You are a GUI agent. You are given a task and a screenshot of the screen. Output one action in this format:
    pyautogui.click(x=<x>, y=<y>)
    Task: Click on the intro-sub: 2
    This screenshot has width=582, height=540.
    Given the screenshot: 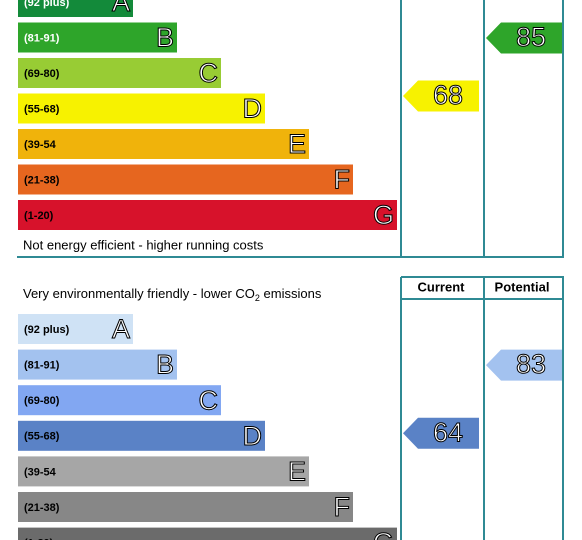 What is the action you would take?
    pyautogui.click(x=257, y=298)
    